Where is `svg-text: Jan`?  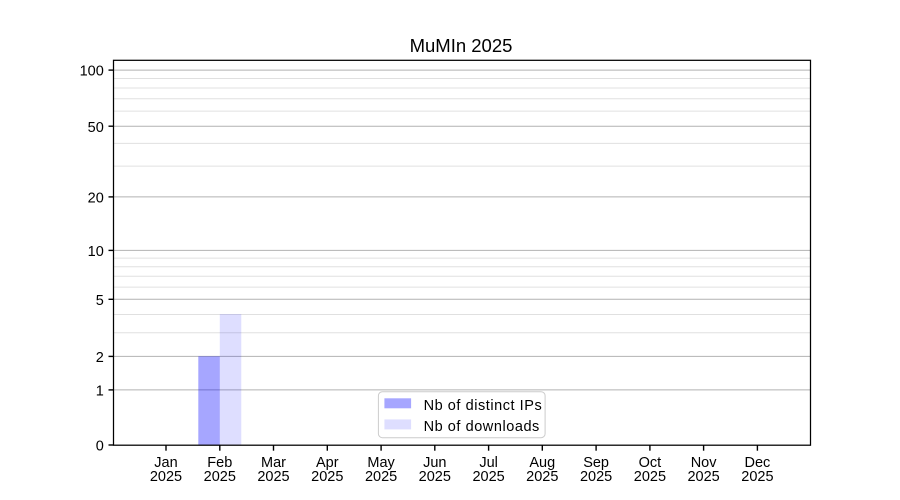
svg-text: Jan is located at coordinates (165, 463).